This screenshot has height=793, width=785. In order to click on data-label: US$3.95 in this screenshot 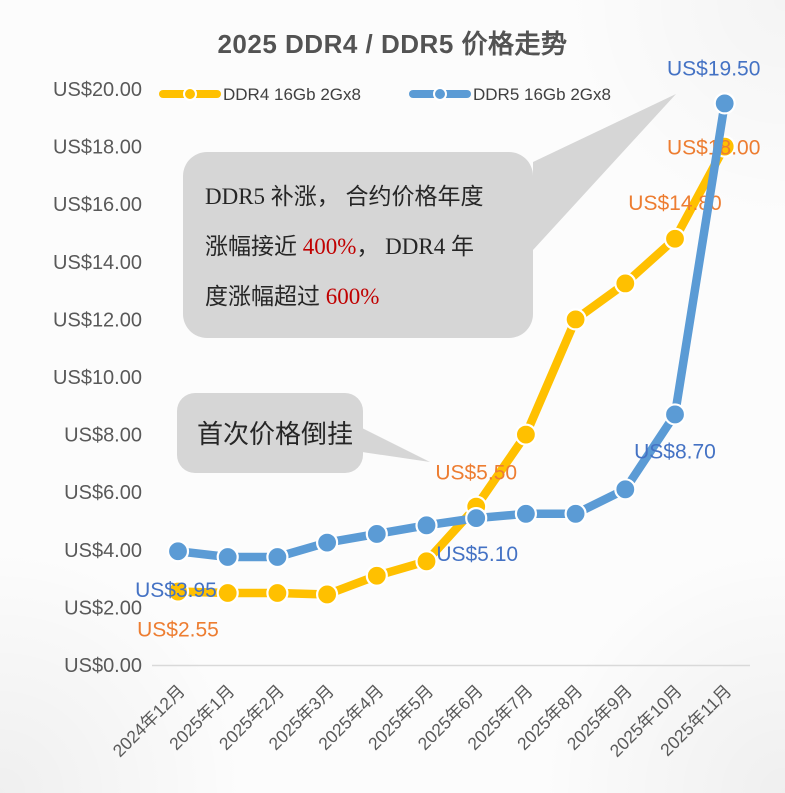, I will do `click(176, 590)`.